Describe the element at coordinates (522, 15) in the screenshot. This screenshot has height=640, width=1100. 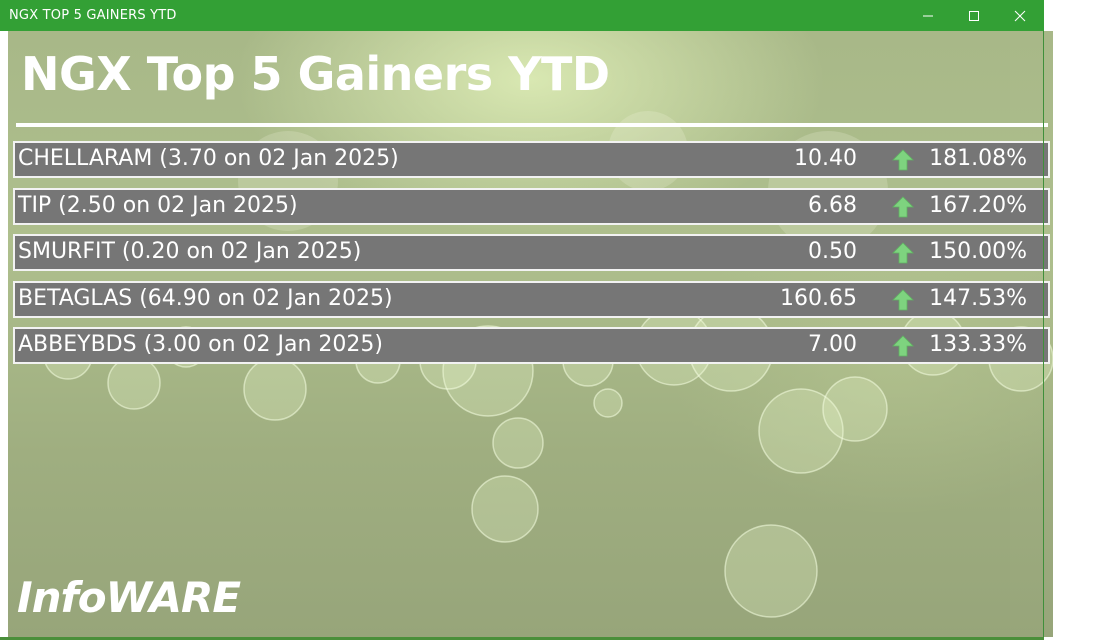
I see `title-bar: NGX TOP 5 GAINERS YTD` at that location.